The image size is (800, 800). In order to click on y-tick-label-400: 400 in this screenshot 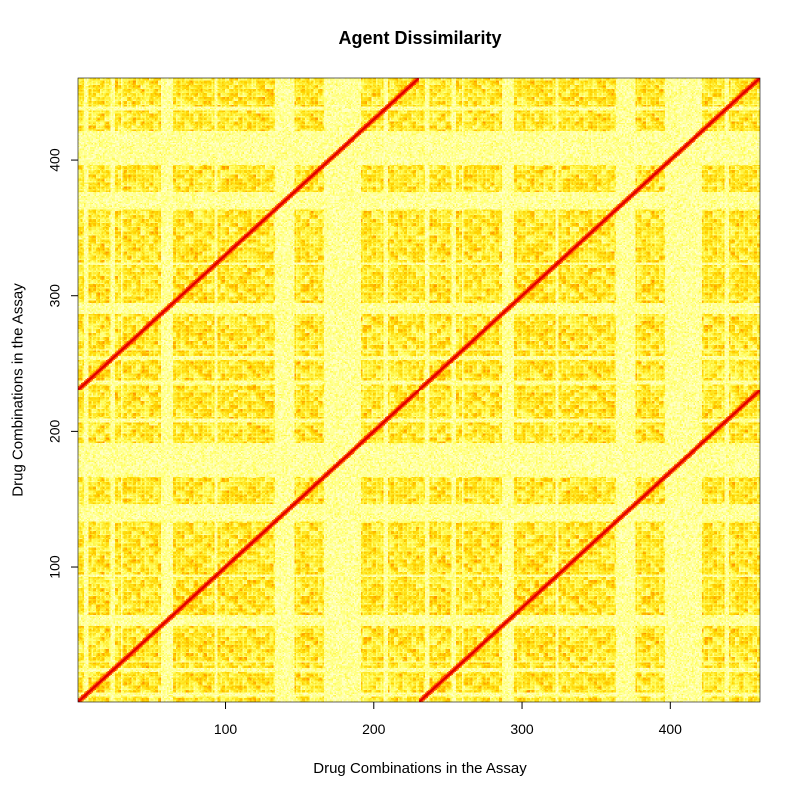, I will do `click(55, 160)`.